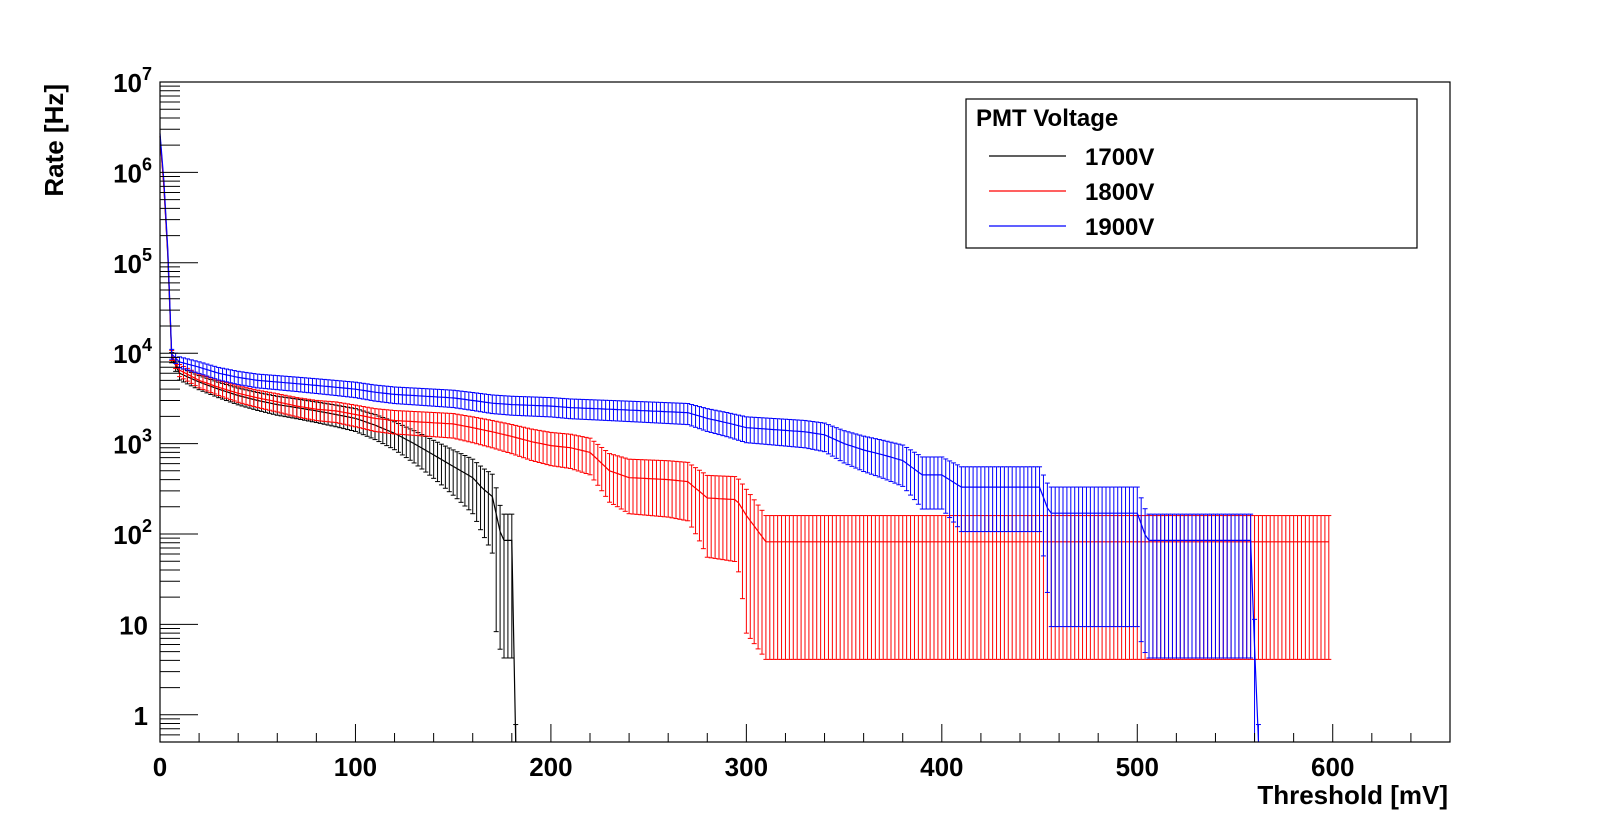 This screenshot has height=820, width=1598. What do you see at coordinates (160, 767) in the screenshot?
I see `x-tick-label: 0` at bounding box center [160, 767].